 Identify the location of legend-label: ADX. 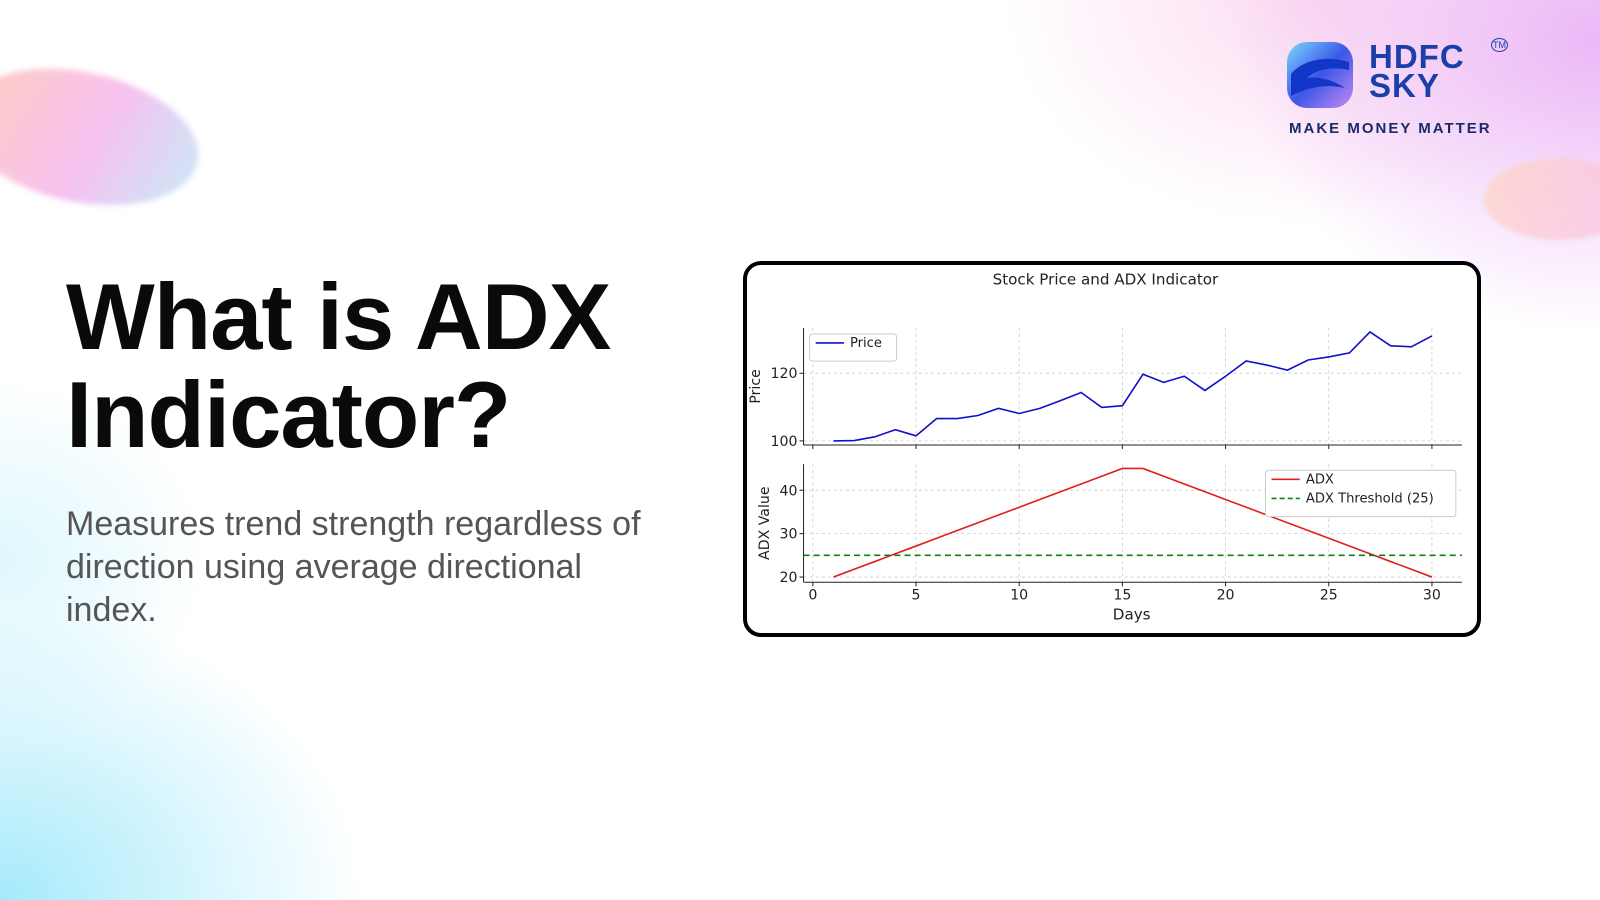
(1320, 479).